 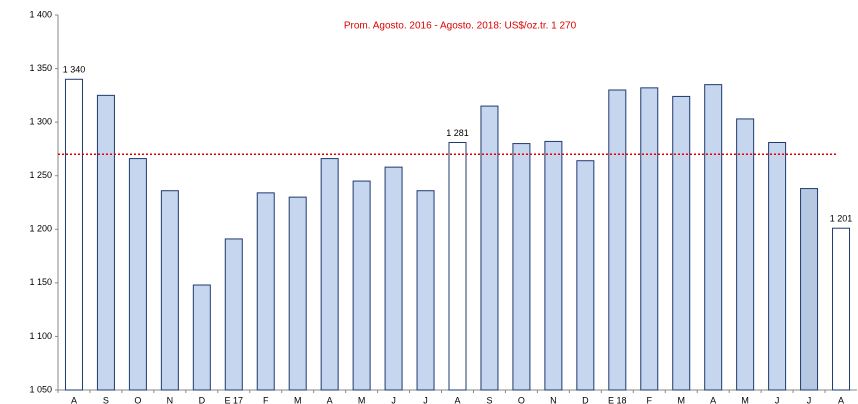 I want to click on y-tick-label: 1 050, so click(x=40, y=389).